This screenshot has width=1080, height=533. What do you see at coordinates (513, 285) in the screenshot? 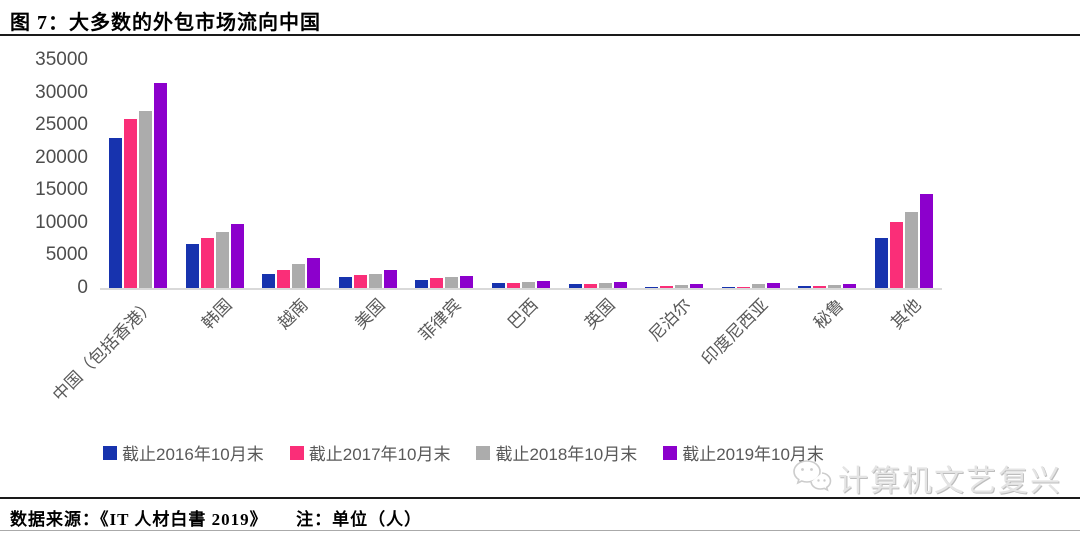
I see `bar-截止2017年10月末-巴西` at bounding box center [513, 285].